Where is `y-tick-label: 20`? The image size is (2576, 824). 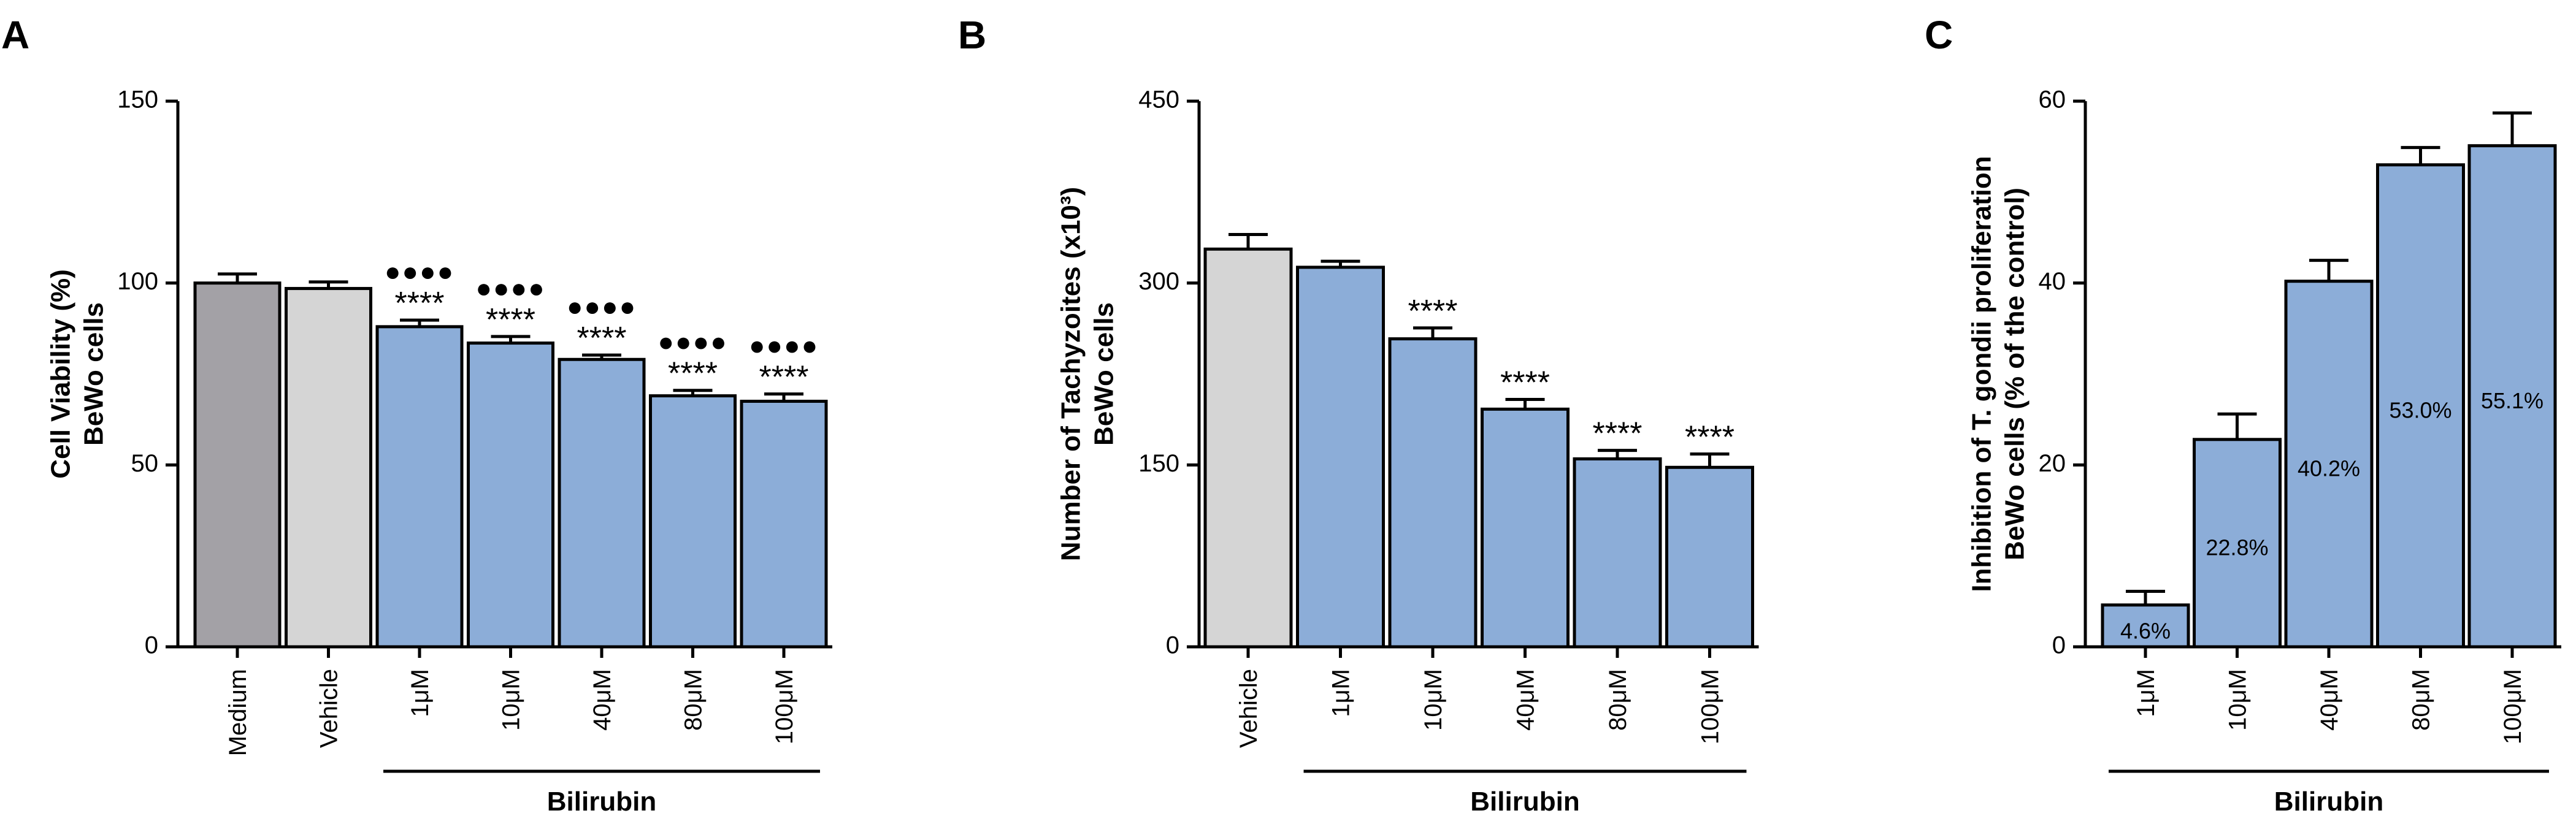
y-tick-label: 20 is located at coordinates (2052, 464).